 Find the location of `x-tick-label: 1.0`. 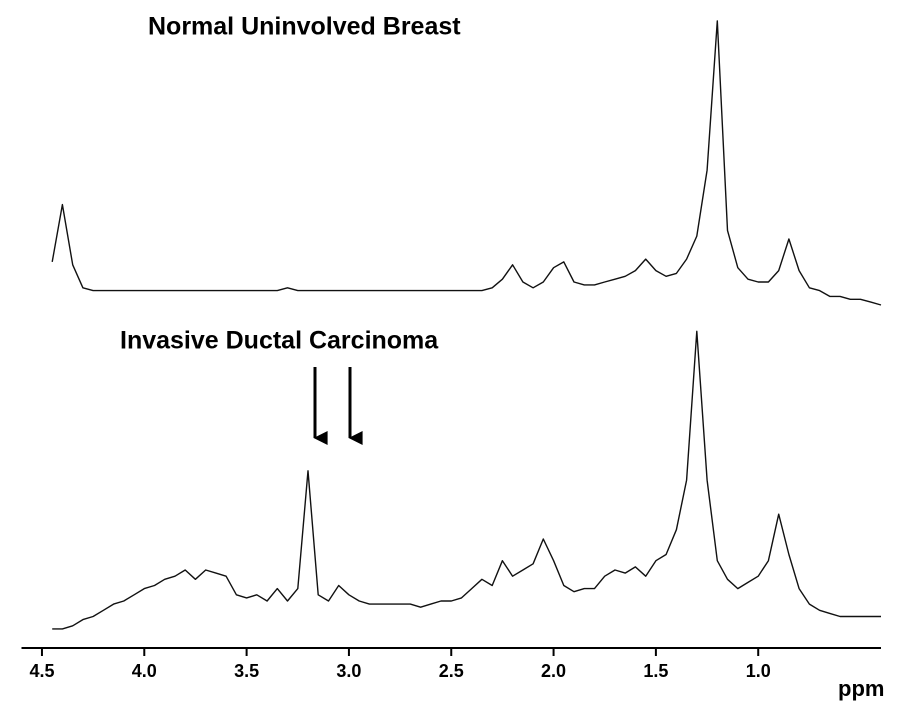

x-tick-label: 1.0 is located at coordinates (758, 671).